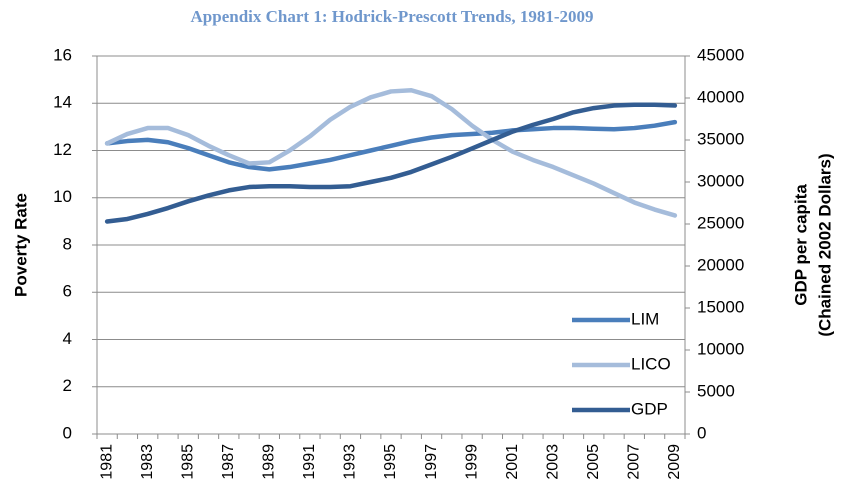 This screenshot has width=855, height=503. Describe the element at coordinates (674, 462) in the screenshot. I see `x-tick-label: 2009` at that location.